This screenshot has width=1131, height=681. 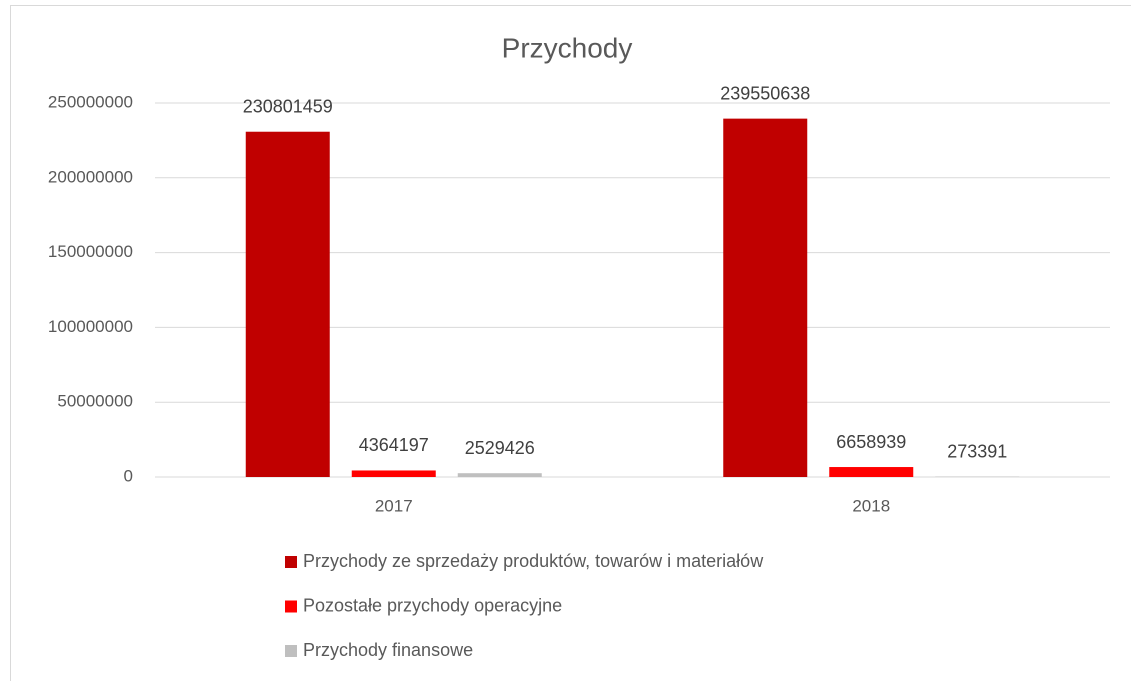 What do you see at coordinates (977, 451) in the screenshot?
I see `data-label: 273391` at bounding box center [977, 451].